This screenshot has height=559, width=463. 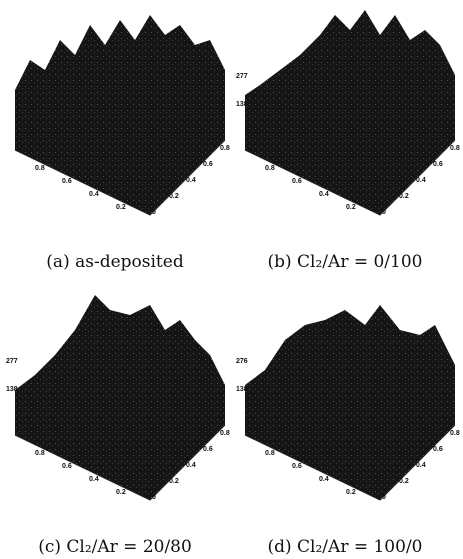 I want to click on caption: (a) as-deposited, so click(x=115, y=262).